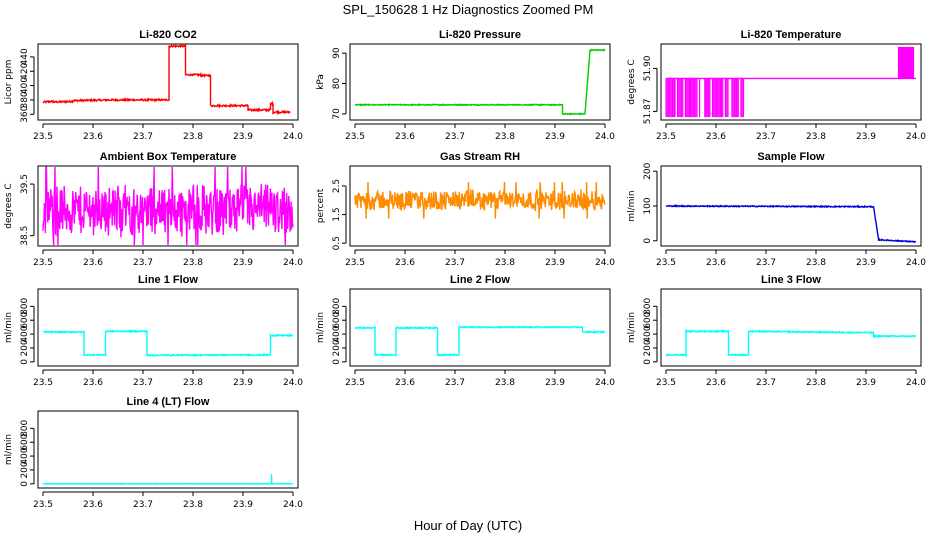  What do you see at coordinates (168, 157) in the screenshot?
I see `panel-title: Ambient Box Temperature` at bounding box center [168, 157].